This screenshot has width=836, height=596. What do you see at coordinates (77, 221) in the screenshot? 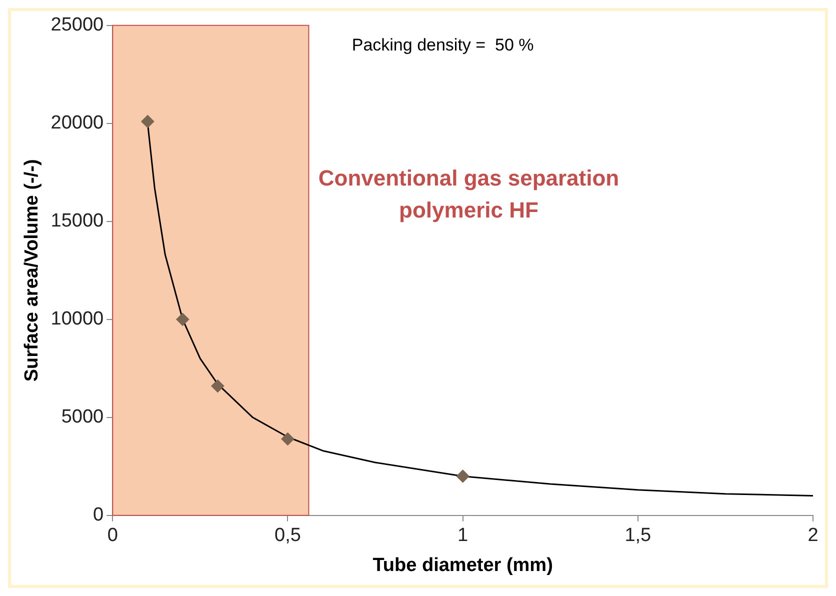
I see `y-tick-label: 15000` at bounding box center [77, 221].